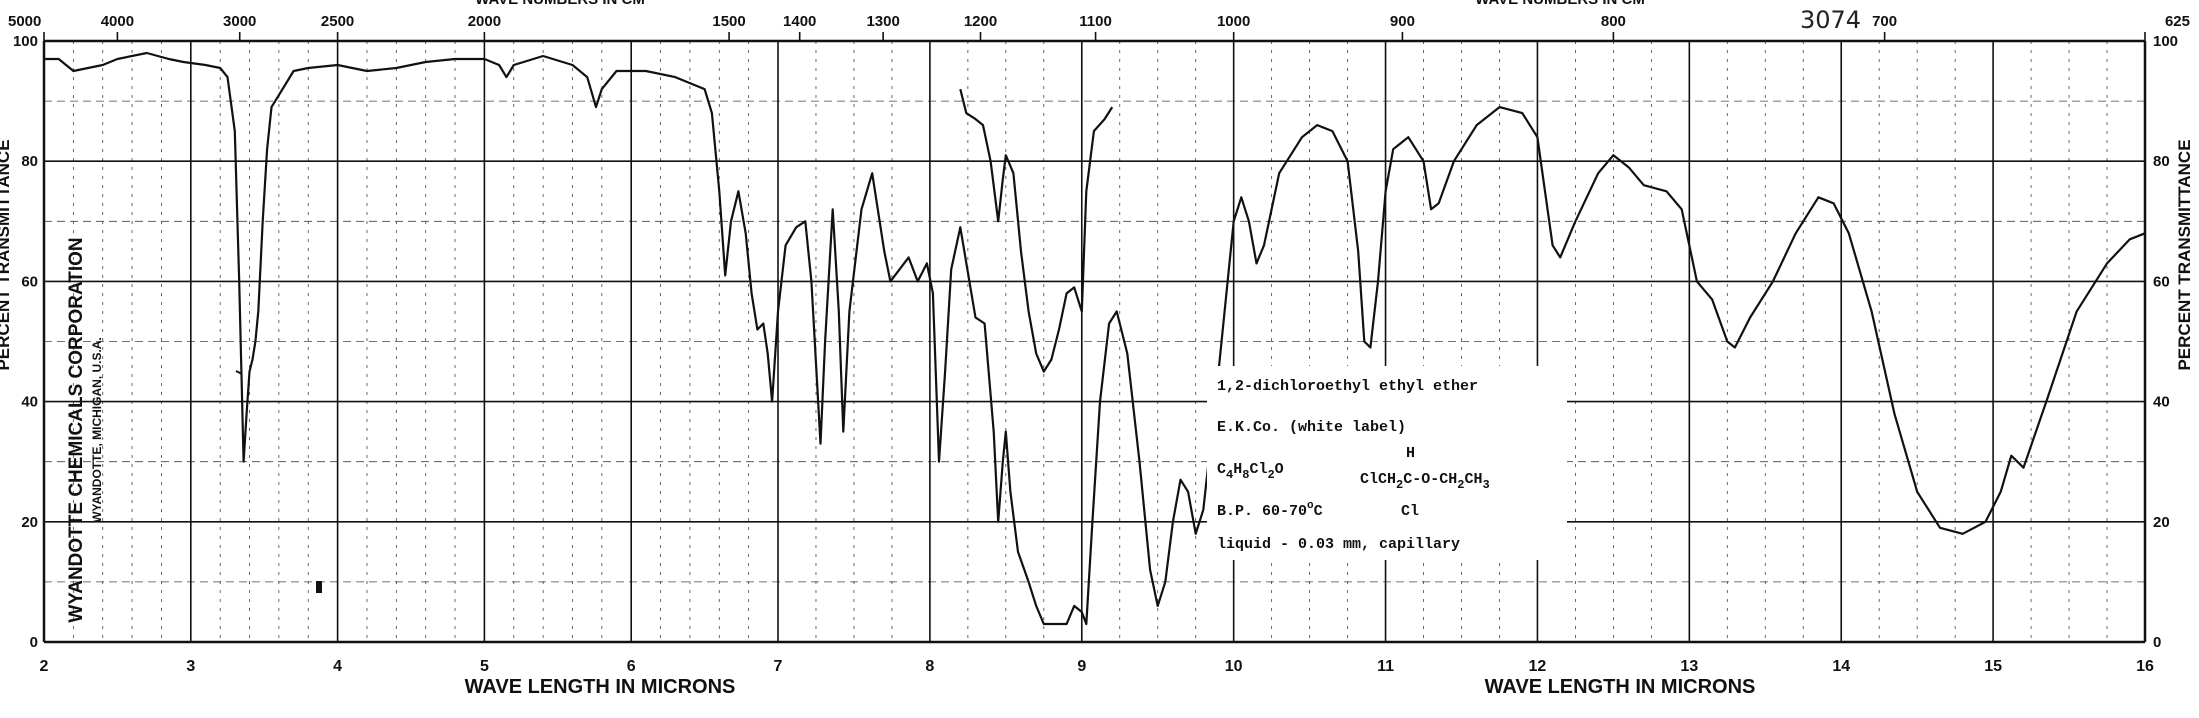 Image resolution: width=2199 pixels, height=718 pixels. I want to click on top-tick-label: 1400, so click(799, 21).